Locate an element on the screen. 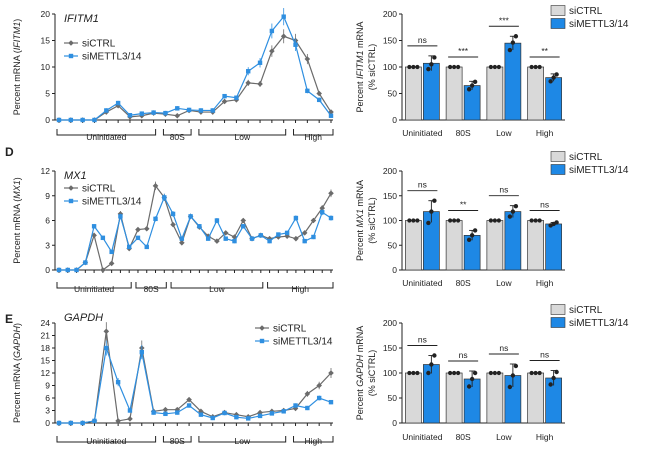  y-axis-label-part: MX1 is located at coordinates (17, 189).